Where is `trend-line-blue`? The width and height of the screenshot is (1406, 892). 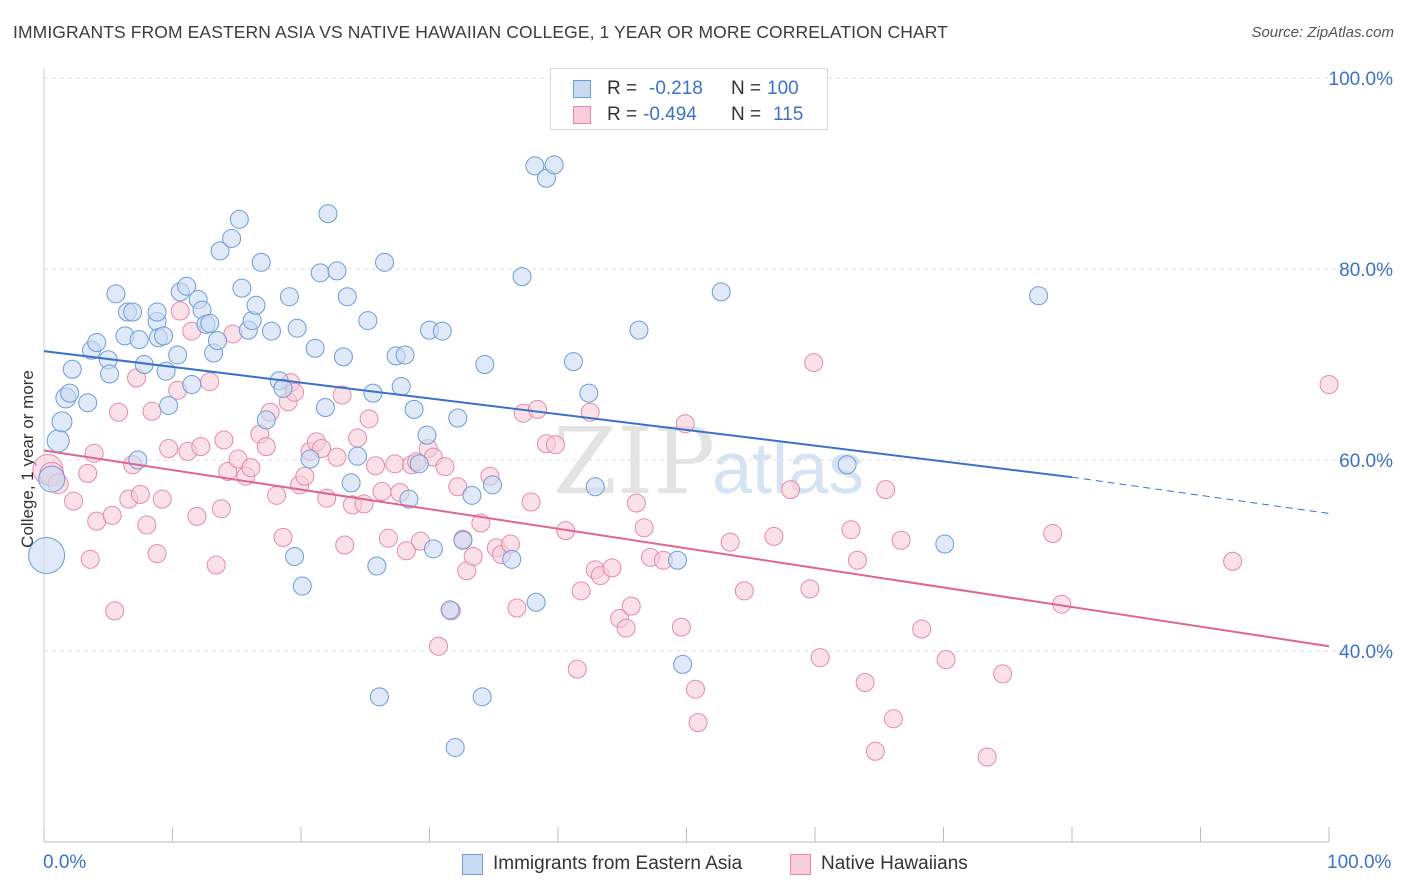 trend-line-blue is located at coordinates (558, 414).